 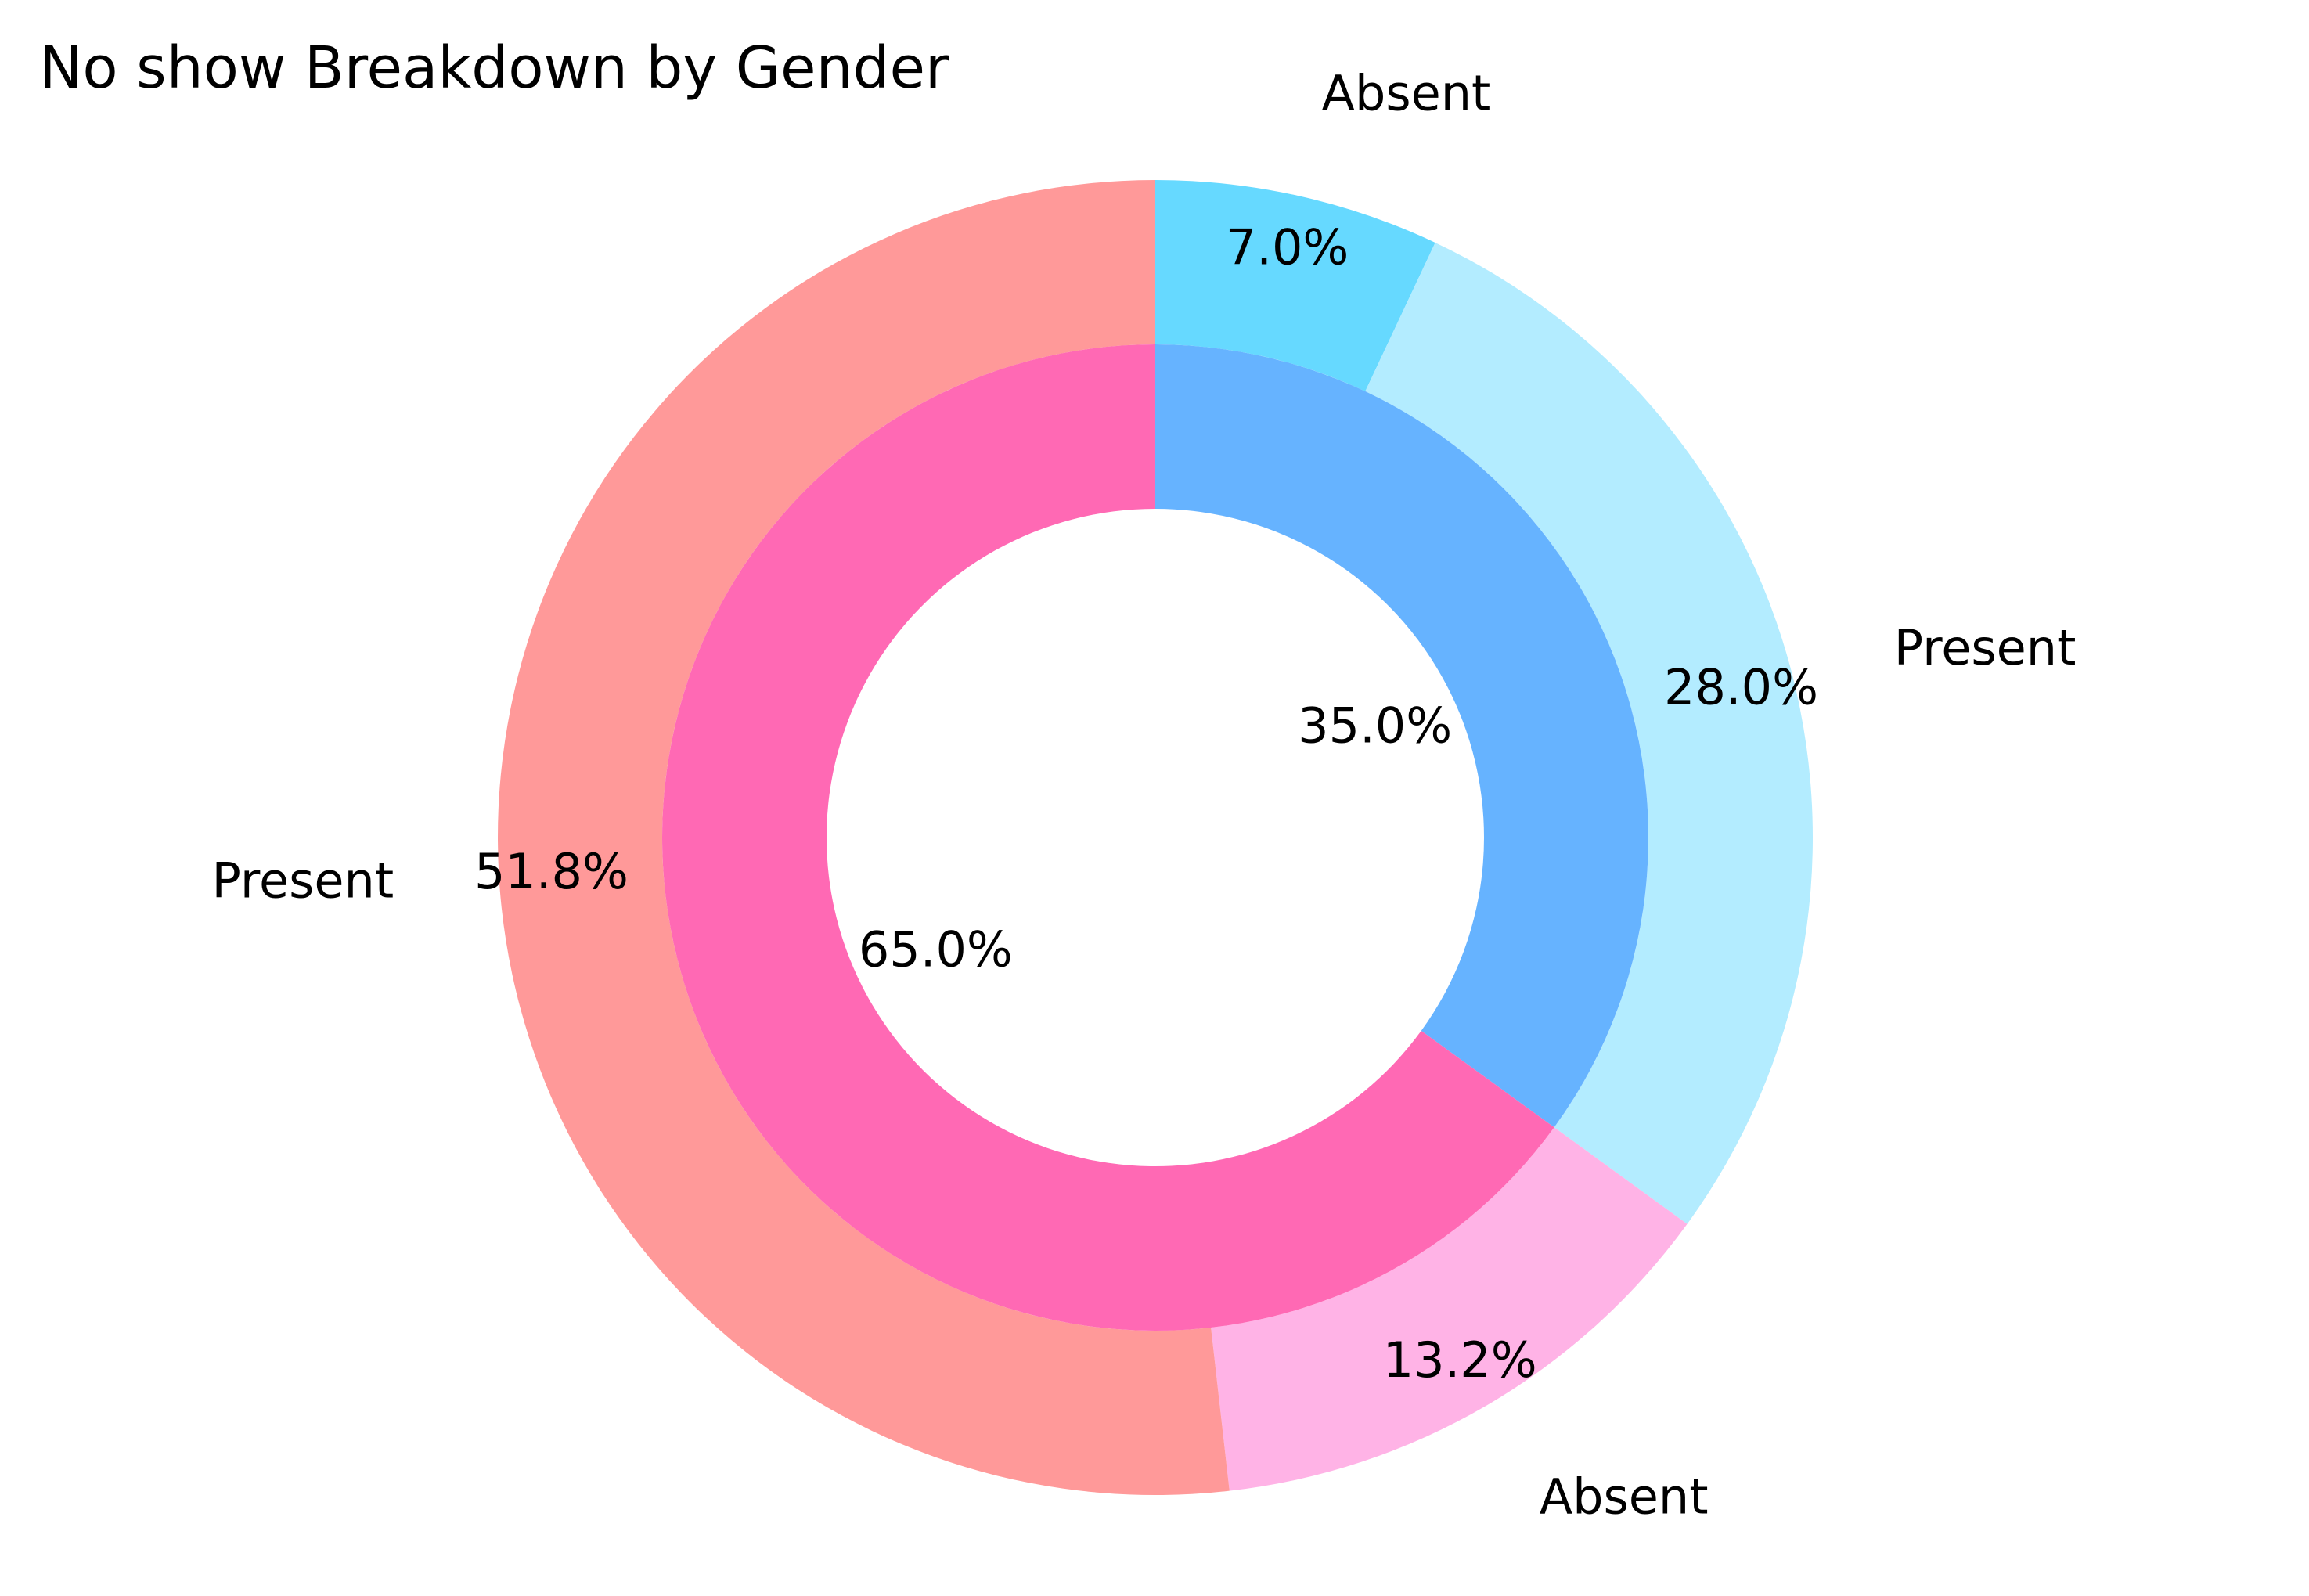 I want to click on outer-pct-label-2: 13.2%, so click(x=1460, y=1360).